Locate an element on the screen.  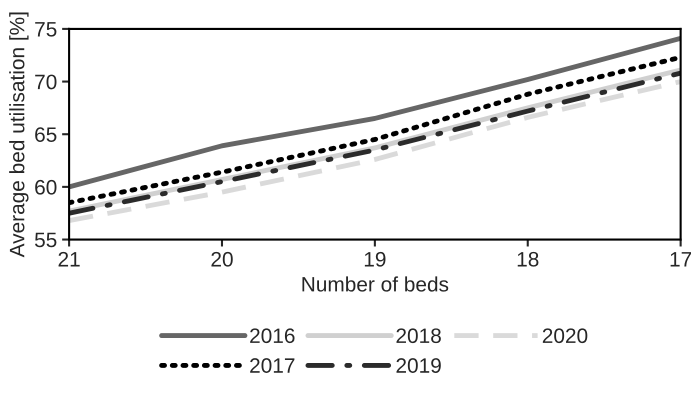
legend-label: 2018 is located at coordinates (418, 336).